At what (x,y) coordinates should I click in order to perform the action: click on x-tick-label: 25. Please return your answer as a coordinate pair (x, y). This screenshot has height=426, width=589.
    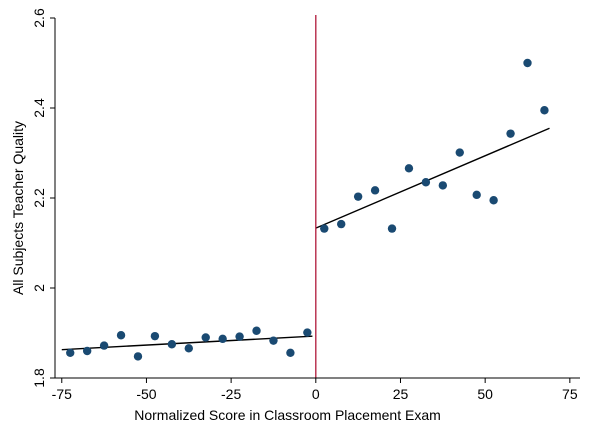
    Looking at the image, I should click on (401, 394).